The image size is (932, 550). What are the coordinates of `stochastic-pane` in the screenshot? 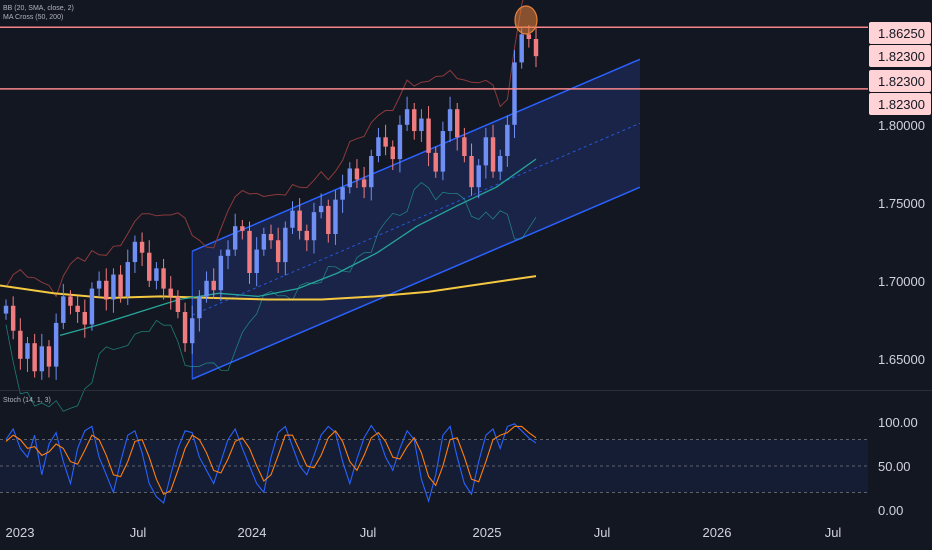 It's located at (434, 463).